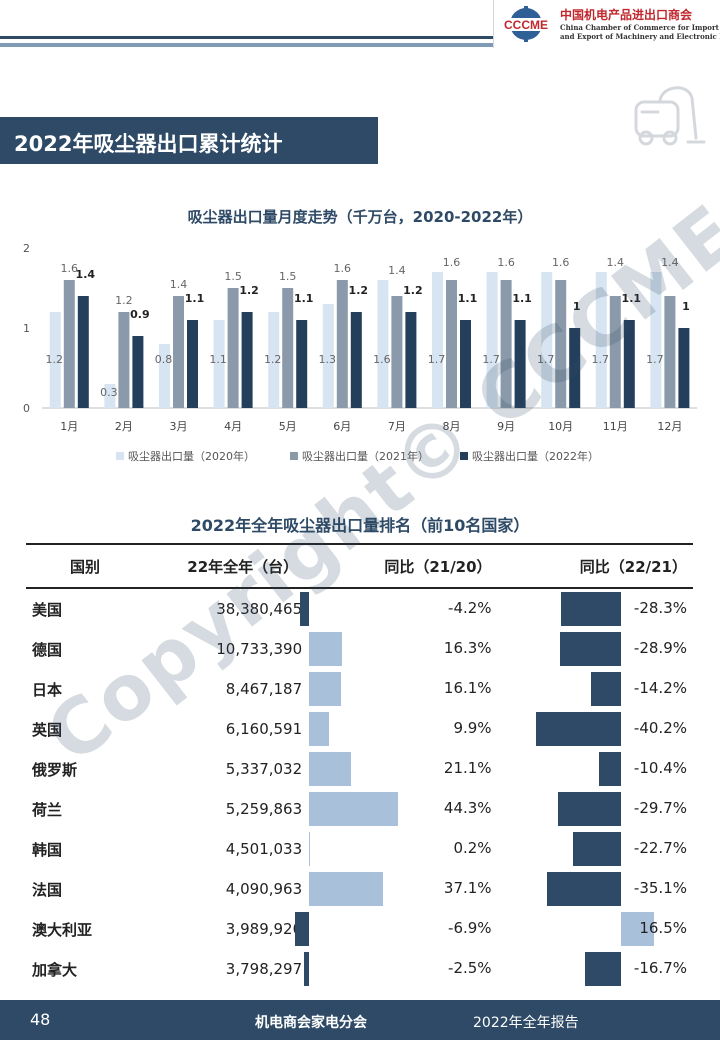 This screenshot has height=1040, width=720. Describe the element at coordinates (109, 392) in the screenshot. I see `data-label-2020: 0.3` at that location.